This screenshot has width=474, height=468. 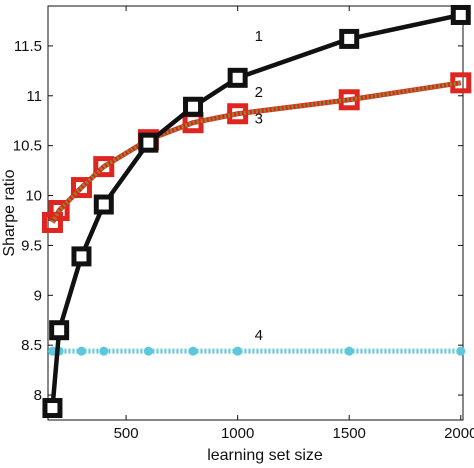 I want to click on y-tick-label: 8.5, so click(x=31, y=345).